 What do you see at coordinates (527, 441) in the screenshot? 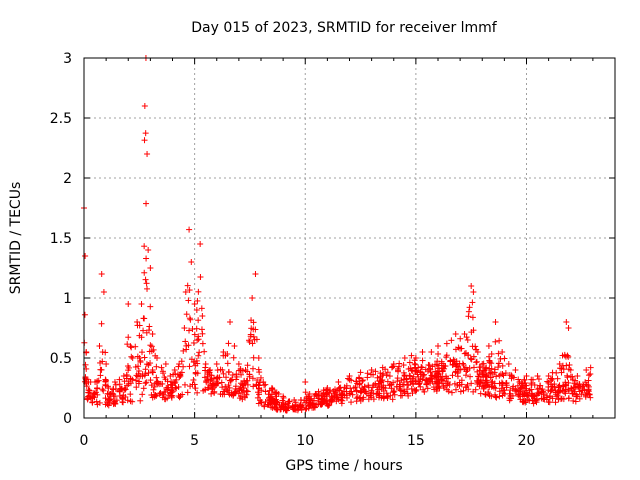
I see `x-tick-label: 20` at bounding box center [527, 441].